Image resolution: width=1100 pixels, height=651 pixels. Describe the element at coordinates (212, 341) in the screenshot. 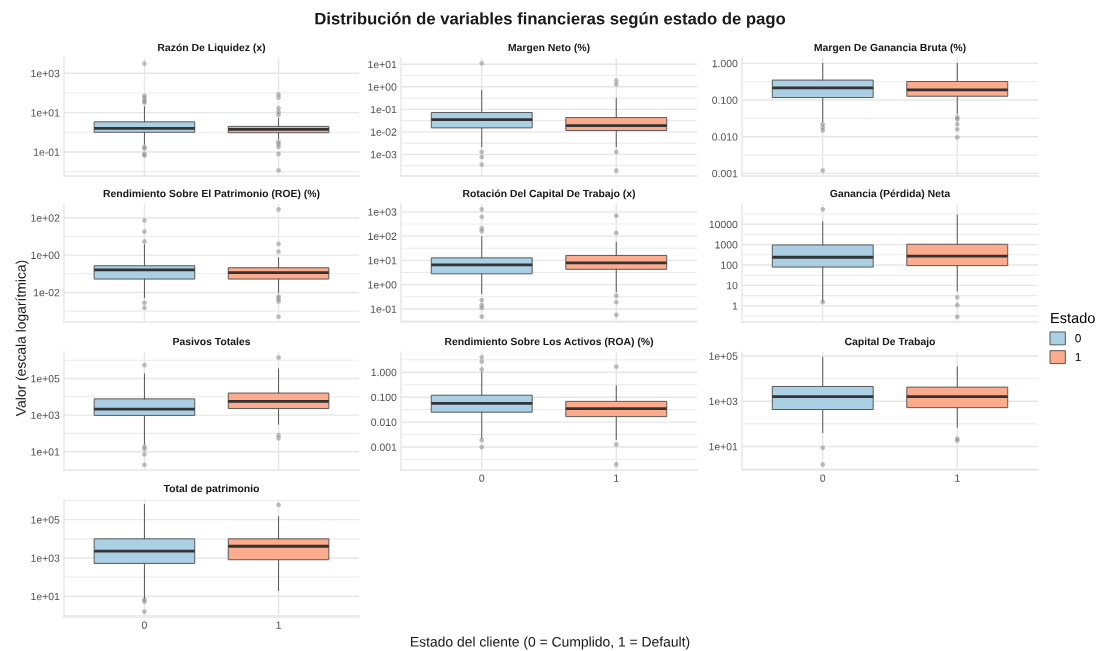

I see `chart-title: Pasivos Totales` at that location.